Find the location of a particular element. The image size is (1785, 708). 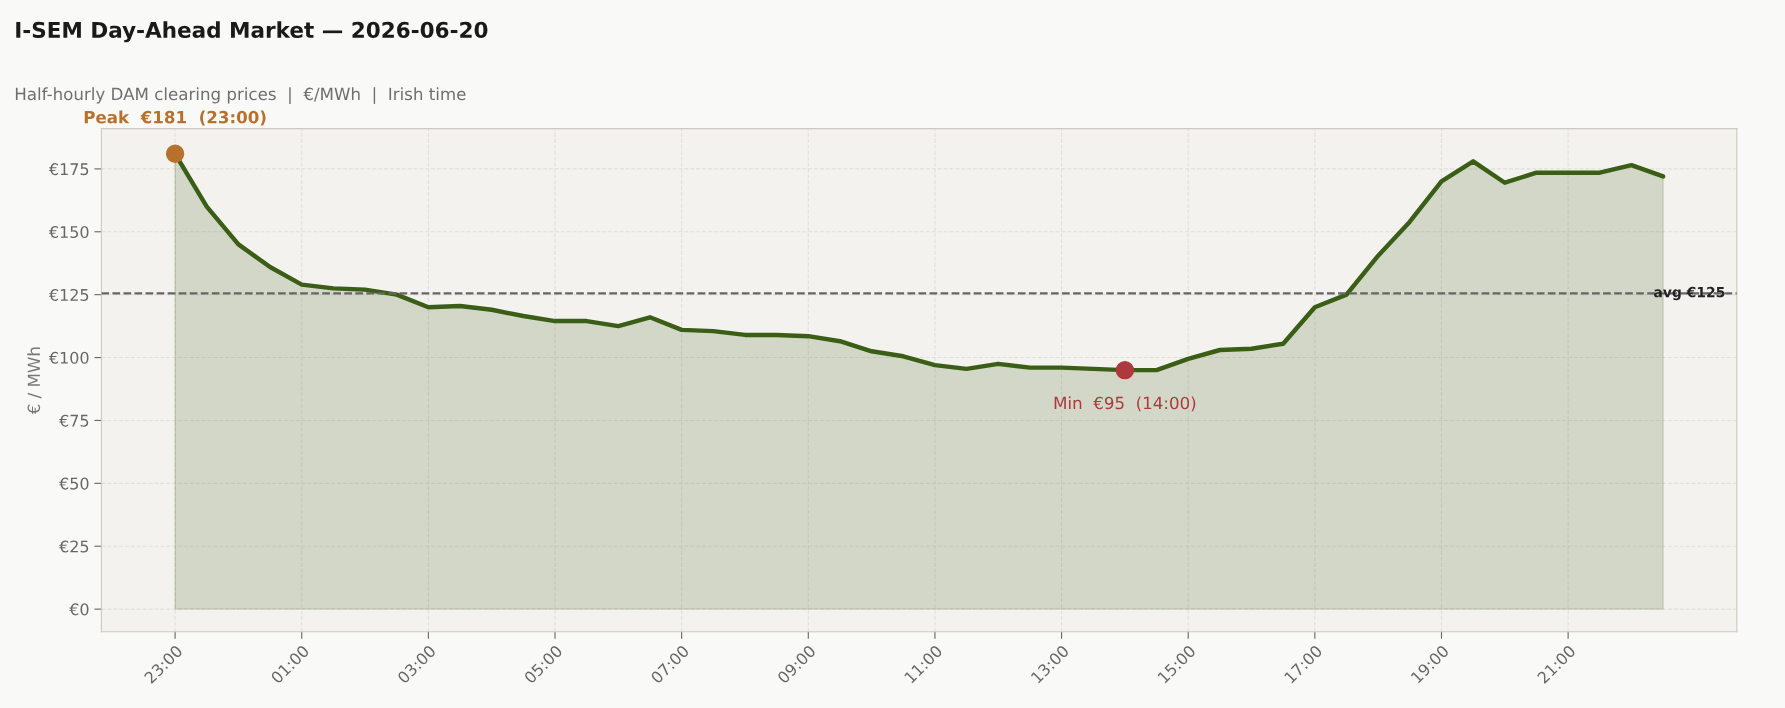

y-tick-label: €50 is located at coordinates (74, 483).